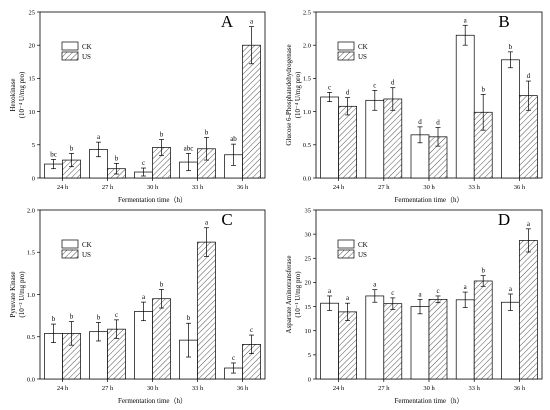 The height and width of the screenshot is (410, 550). Describe the element at coordinates (227, 21) in the screenshot. I see `panel-letter: A` at that location.